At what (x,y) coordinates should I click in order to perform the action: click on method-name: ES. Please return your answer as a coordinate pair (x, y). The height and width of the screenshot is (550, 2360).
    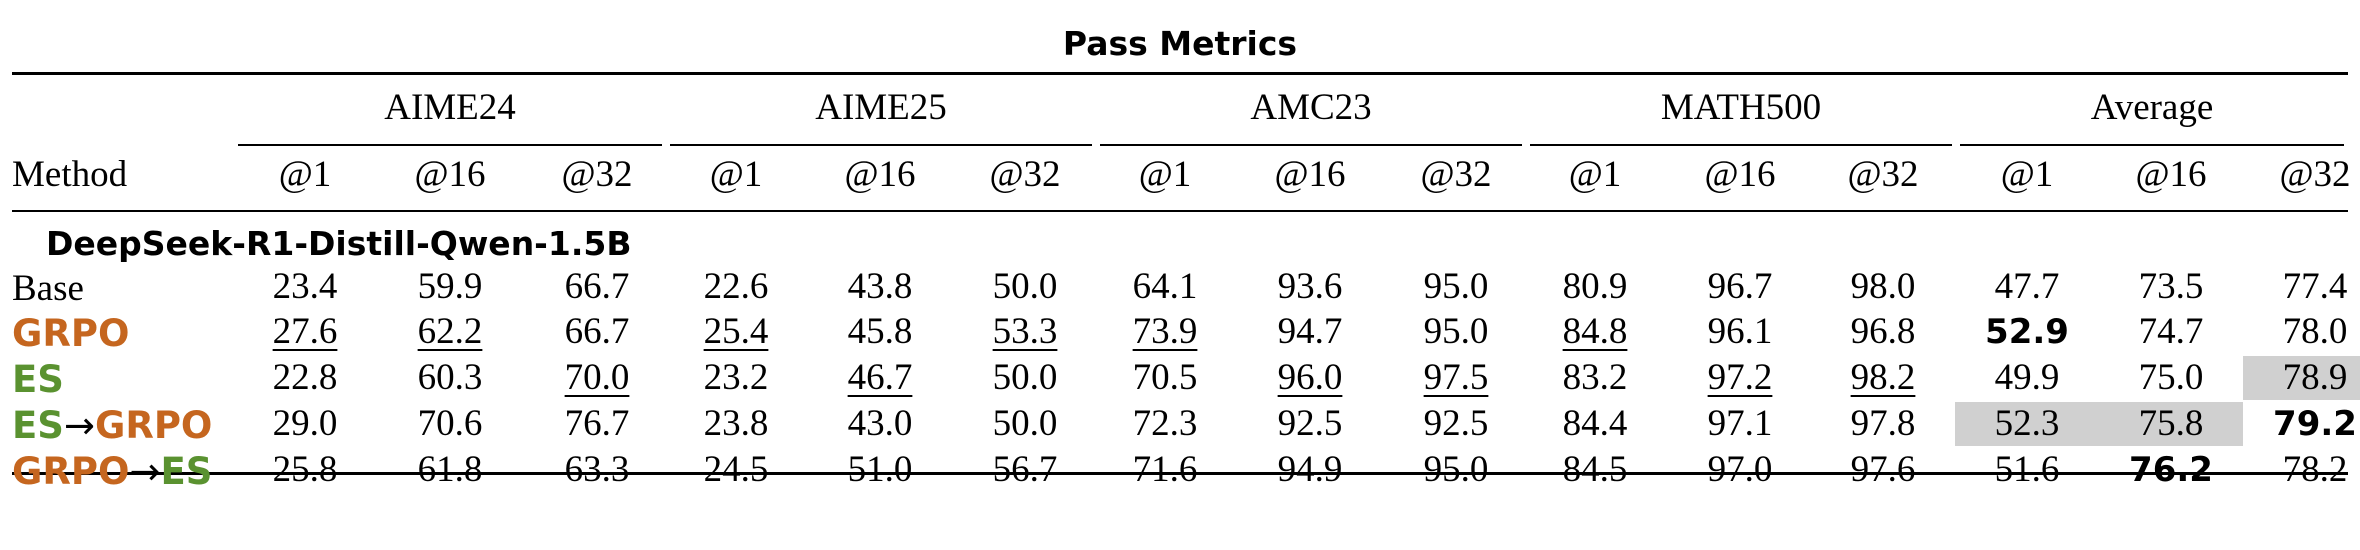
    Looking at the image, I should click on (38, 380).